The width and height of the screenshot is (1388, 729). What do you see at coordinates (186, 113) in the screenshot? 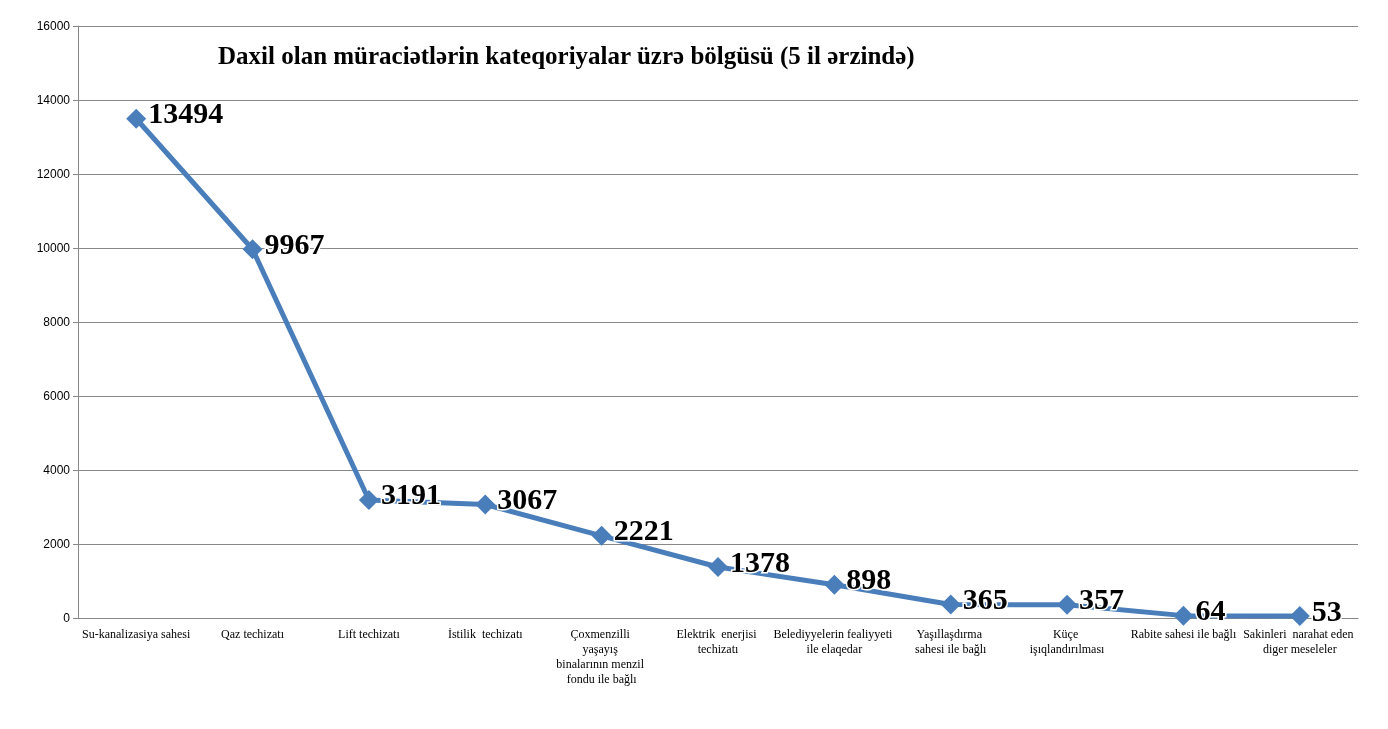
I see `data-label: 13494` at bounding box center [186, 113].